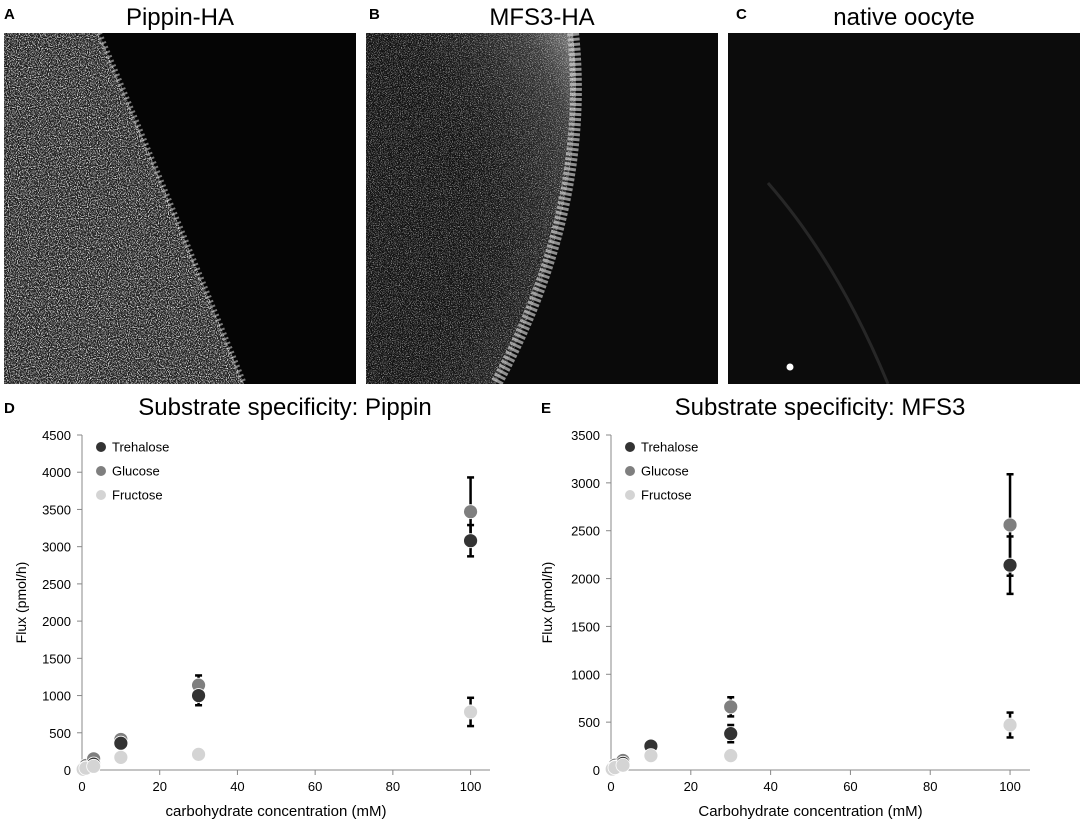 The image size is (1084, 826). Describe the element at coordinates (904, 17) in the screenshot. I see `micrograph-title-native: native oocyte` at that location.